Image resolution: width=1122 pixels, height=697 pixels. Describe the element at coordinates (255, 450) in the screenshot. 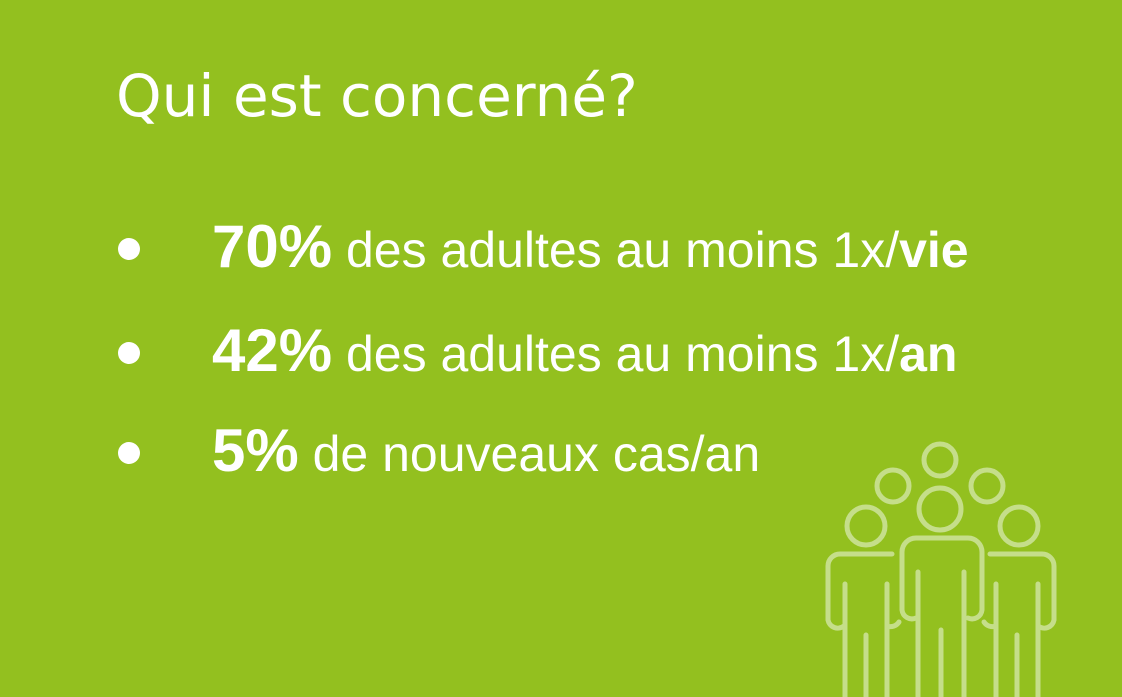

I see `stat-value: 5%` at that location.